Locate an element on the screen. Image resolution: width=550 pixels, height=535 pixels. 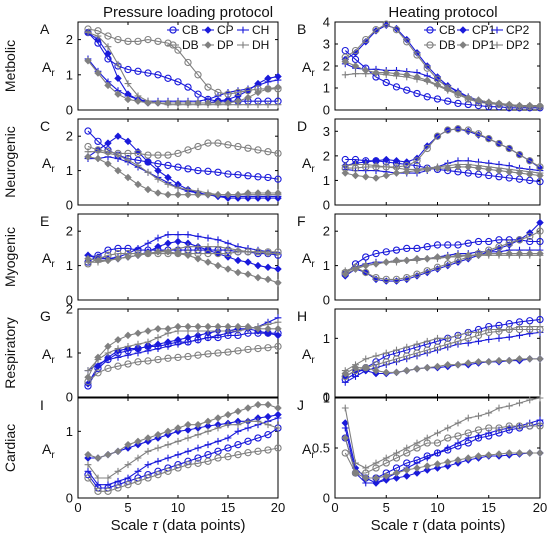
y-tick-label: 1 is located at coordinates (326, 88).